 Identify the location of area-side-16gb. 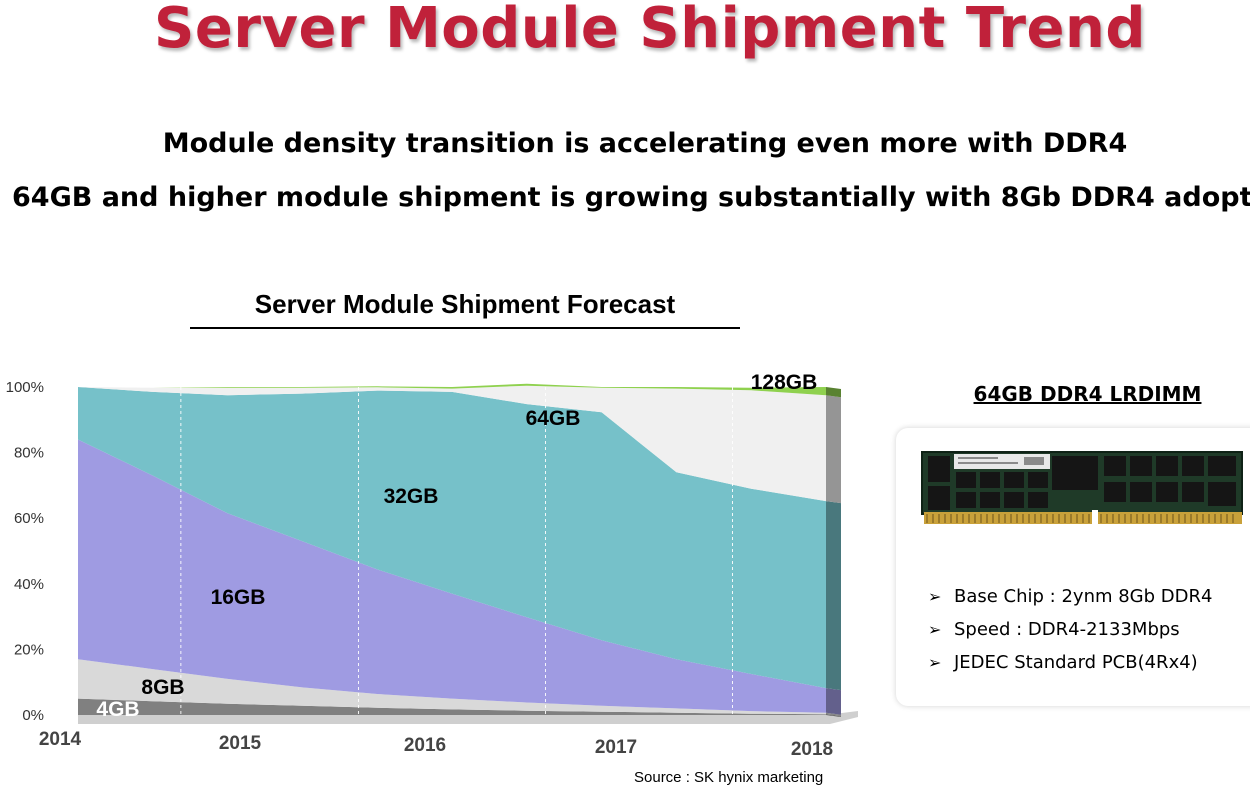
(833, 701).